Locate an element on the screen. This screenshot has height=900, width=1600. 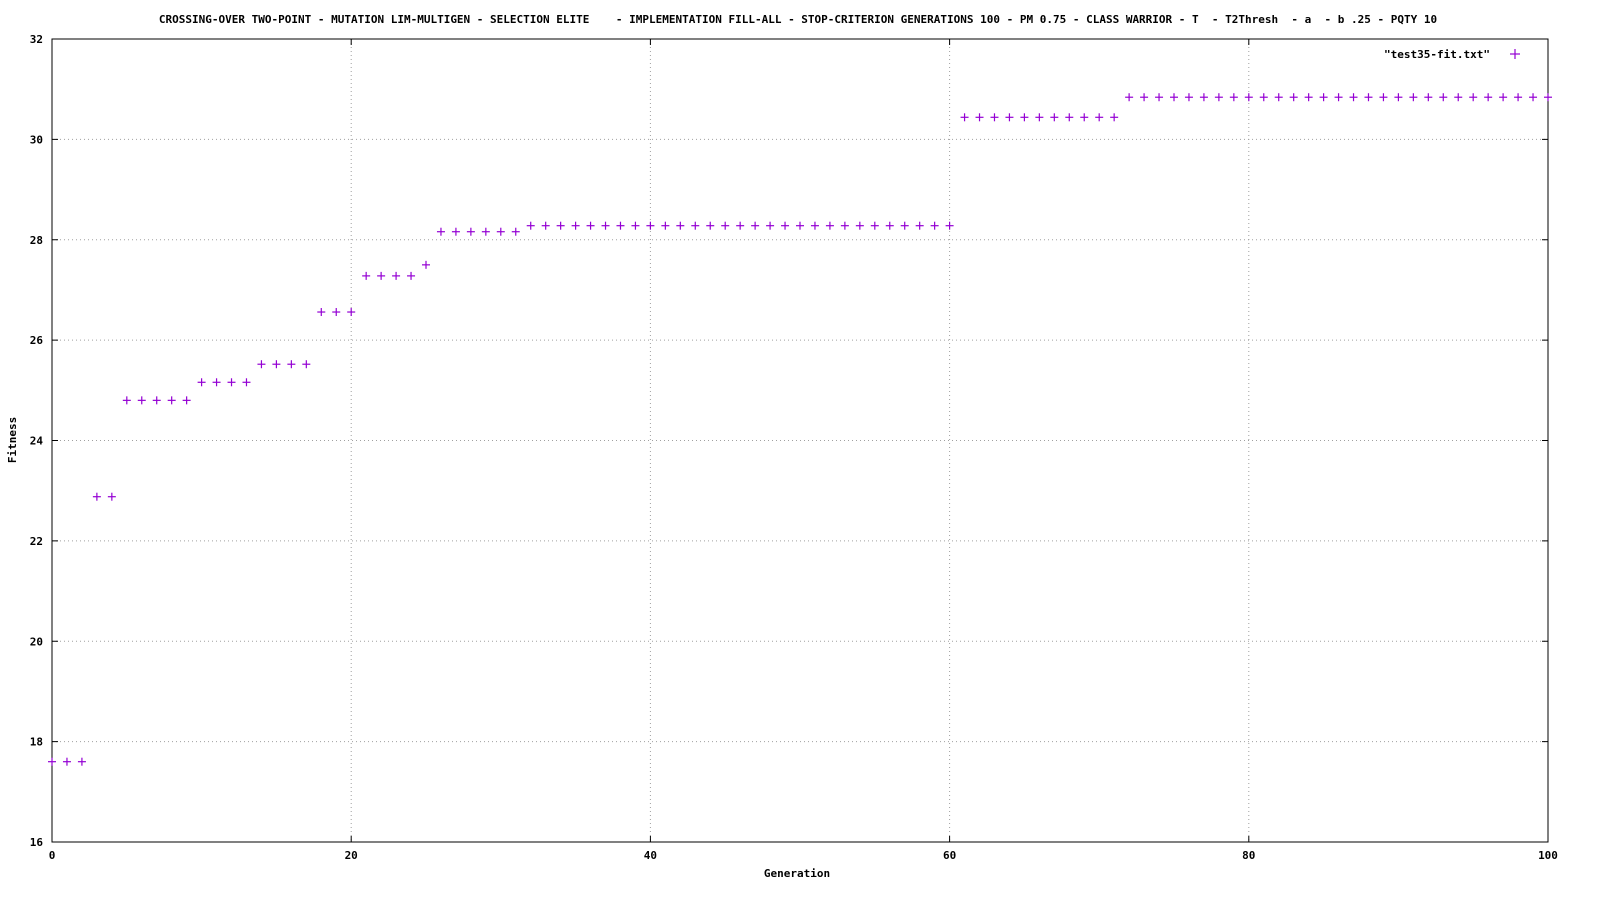
x-tick-label: 0 is located at coordinates (52, 855).